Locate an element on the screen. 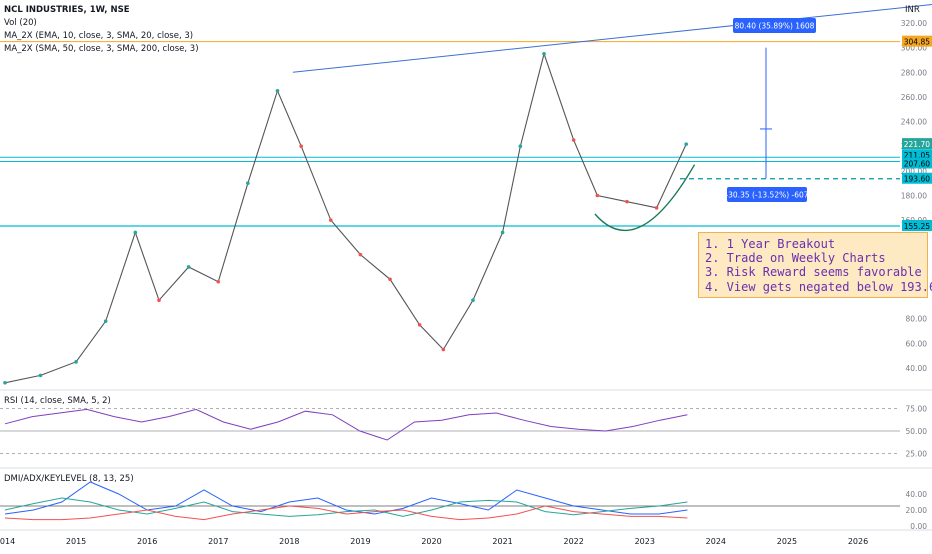 Image resolution: width=932 pixels, height=554 pixels. dmi-axis-label: 40.00 is located at coordinates (917, 494).